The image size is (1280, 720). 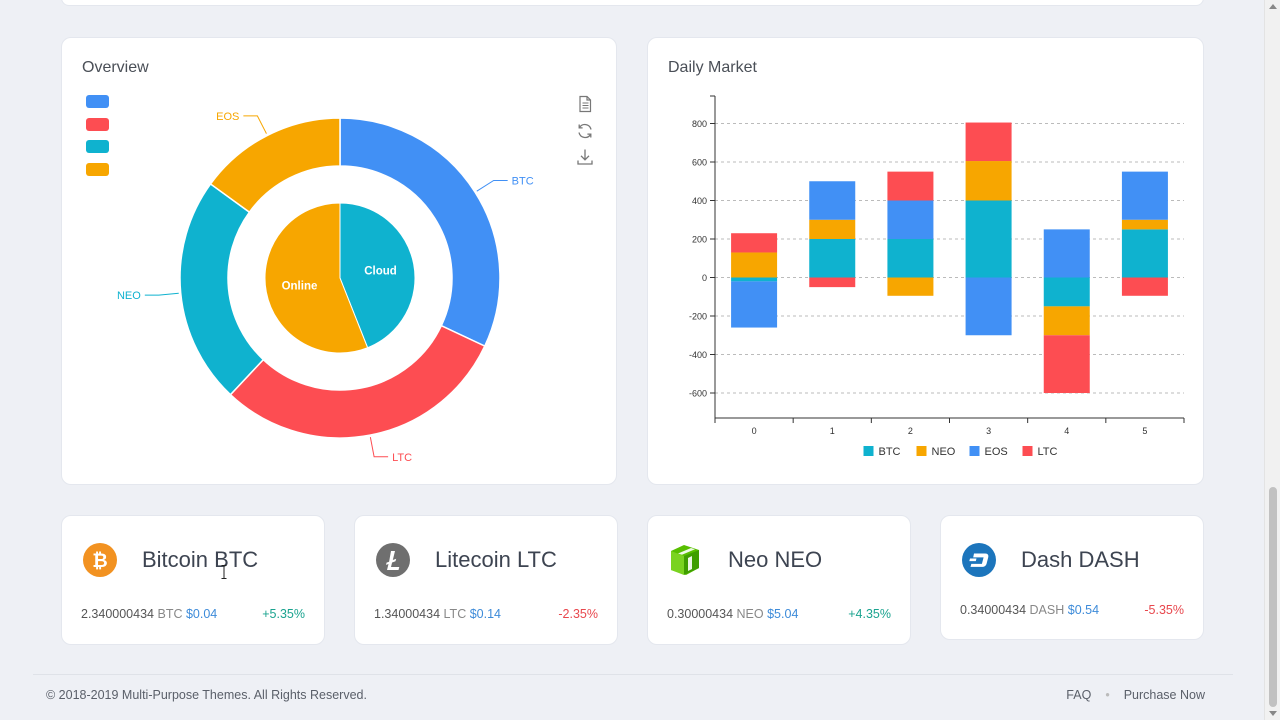 I want to click on donut-slice-neo, so click(x=222, y=289).